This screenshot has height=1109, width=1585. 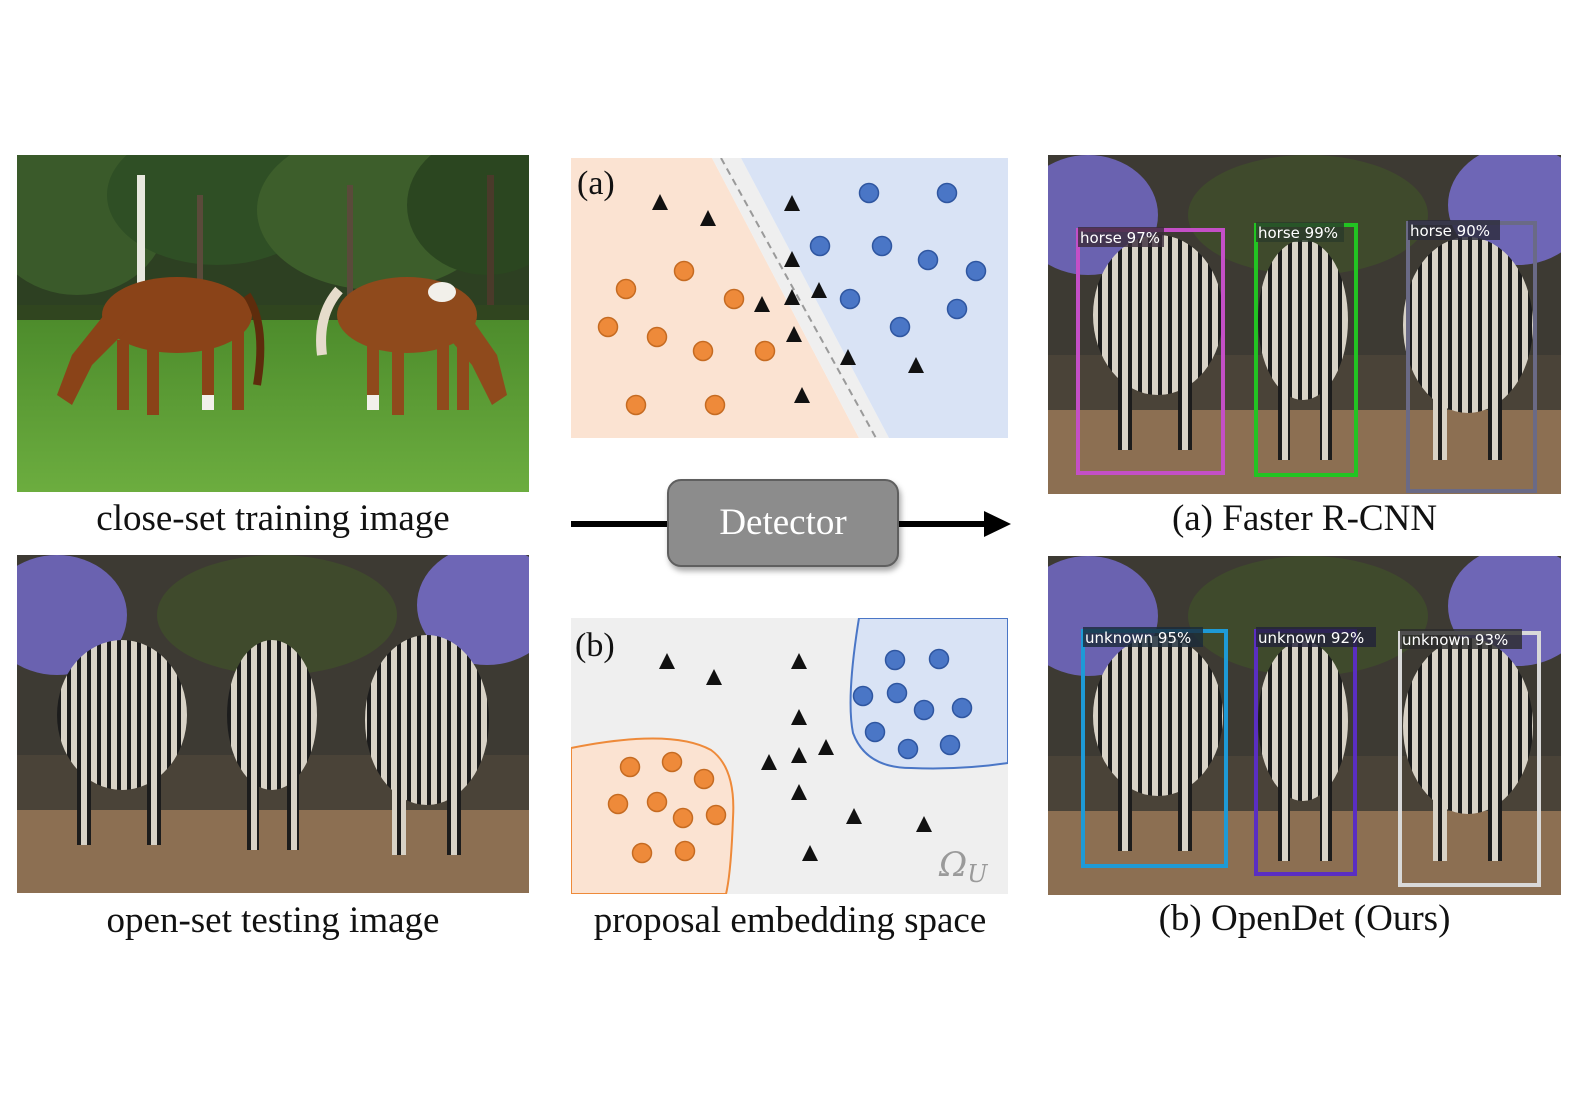 I want to click on embedding-panel-b: (b) ΩU, so click(x=789, y=756).